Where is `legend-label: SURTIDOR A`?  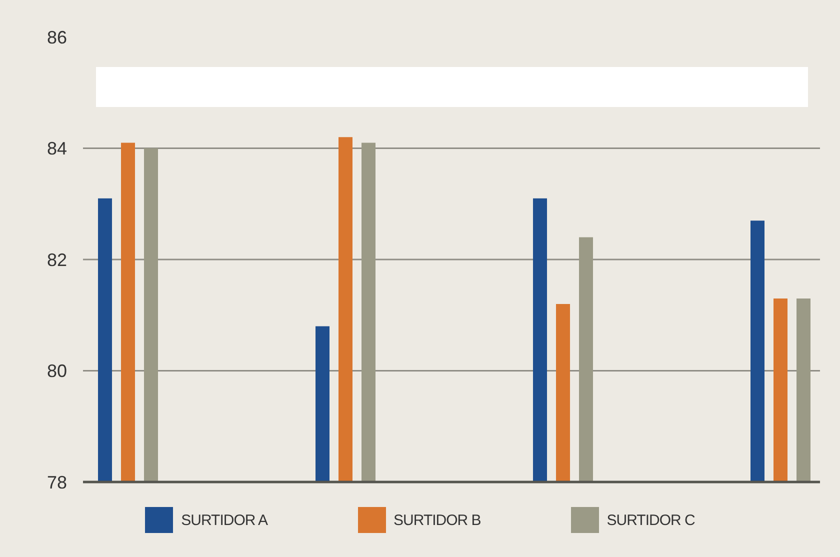
legend-label: SURTIDOR A is located at coordinates (224, 520).